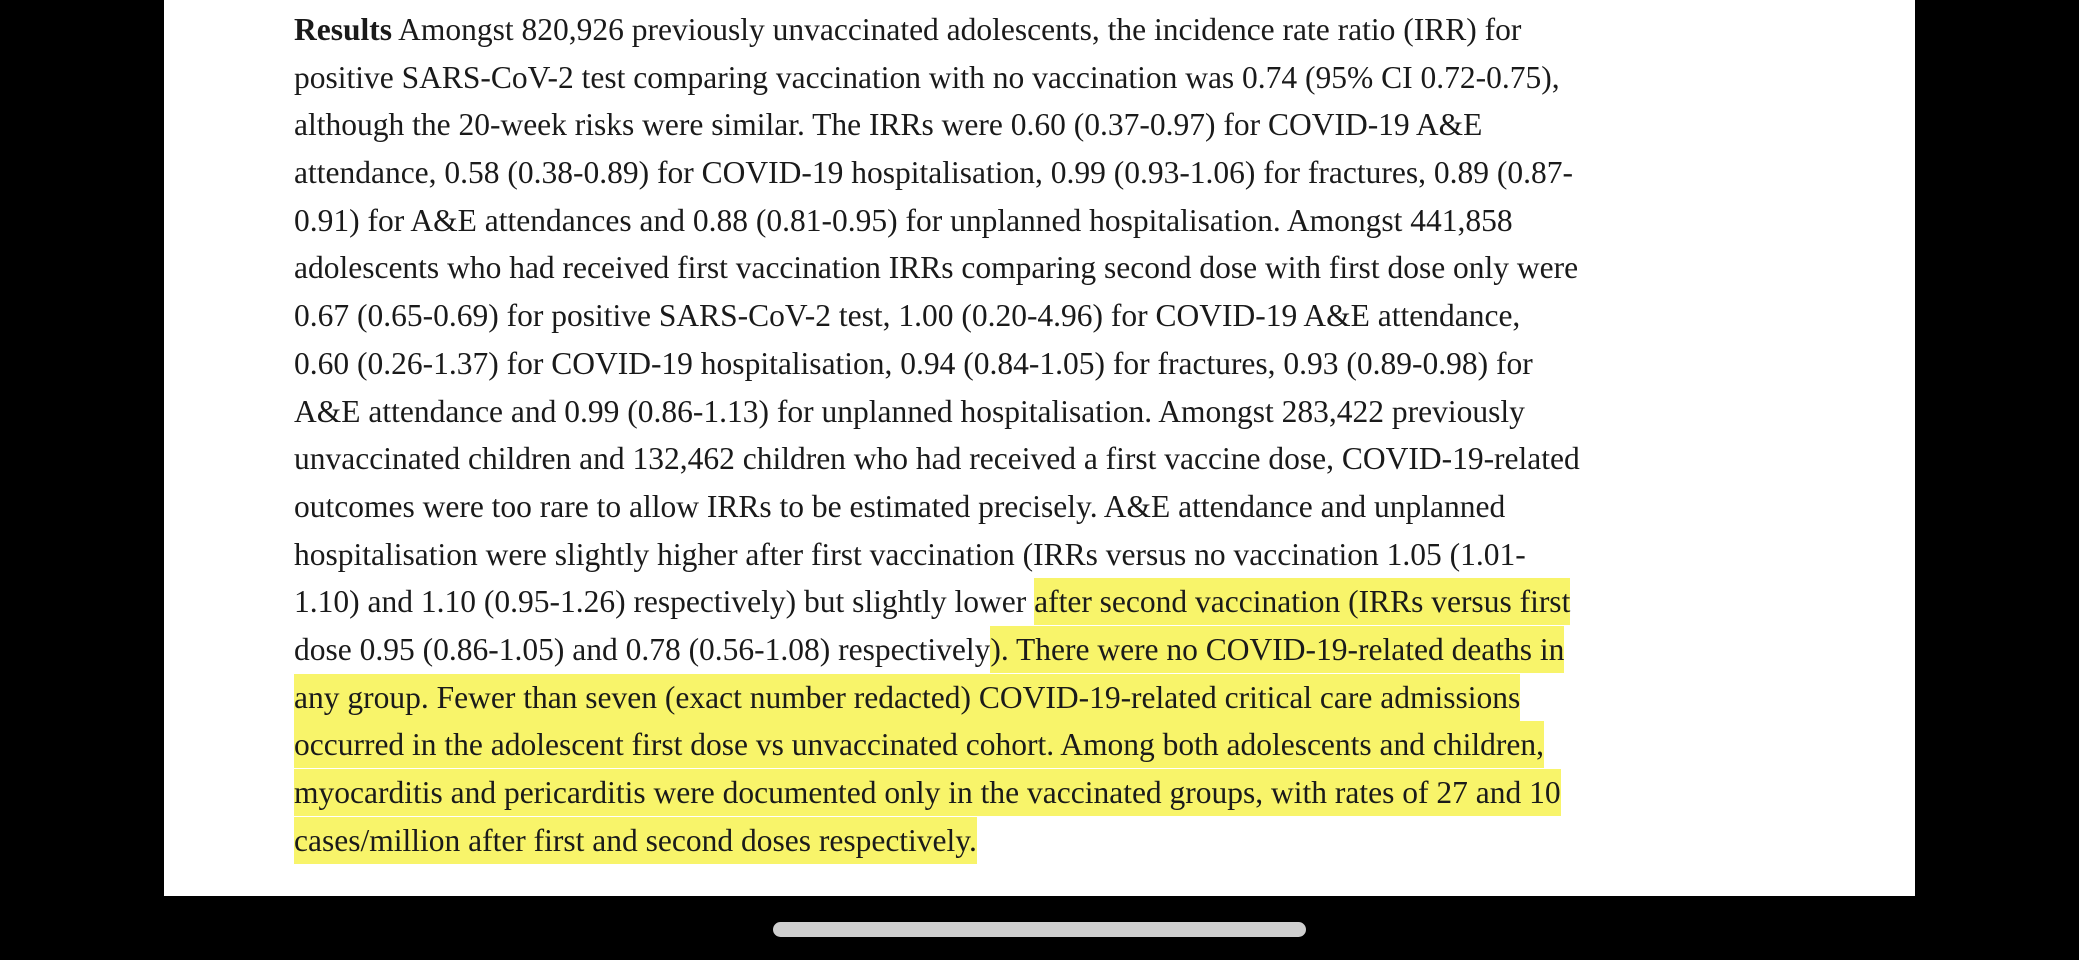 The image size is (2079, 960). Describe the element at coordinates (343, 29) in the screenshot. I see `section-heading: Results` at that location.